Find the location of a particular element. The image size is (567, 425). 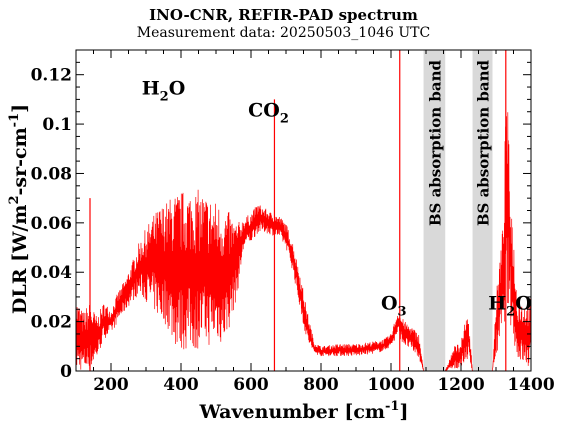

x-tick-label-5: 1200 is located at coordinates (460, 385).